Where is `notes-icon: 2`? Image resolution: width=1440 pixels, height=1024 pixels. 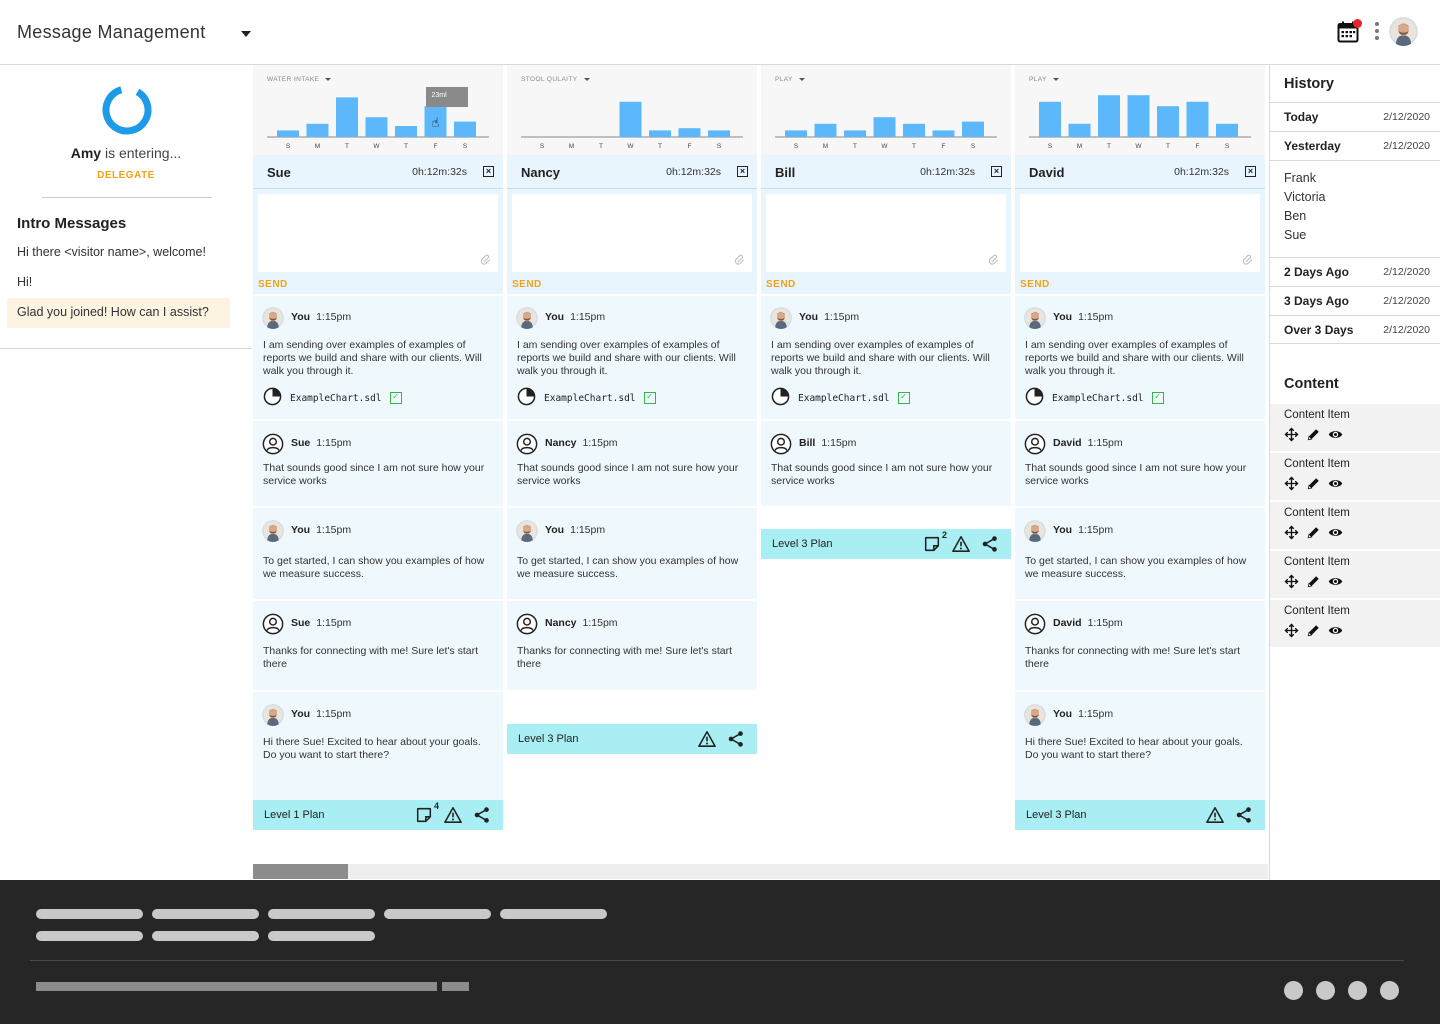
notes-icon: 2 is located at coordinates (935, 541).